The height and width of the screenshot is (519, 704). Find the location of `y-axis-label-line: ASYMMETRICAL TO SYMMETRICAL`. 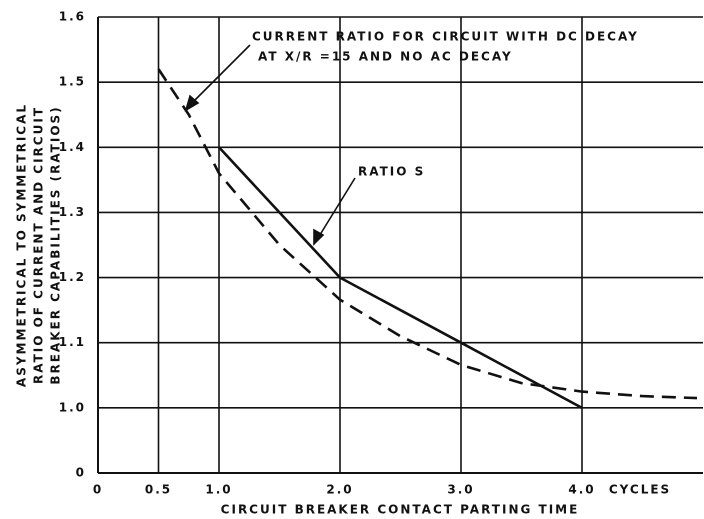

y-axis-label-line: ASYMMETRICAL TO SYMMETRICAL is located at coordinates (22, 245).